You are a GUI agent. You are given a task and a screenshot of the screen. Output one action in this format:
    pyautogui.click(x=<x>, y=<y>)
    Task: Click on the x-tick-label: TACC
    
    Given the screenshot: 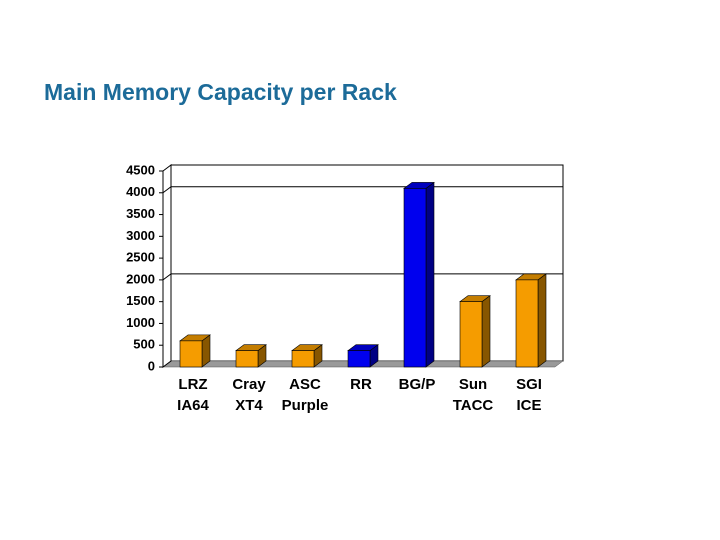 What is the action you would take?
    pyautogui.click(x=473, y=405)
    